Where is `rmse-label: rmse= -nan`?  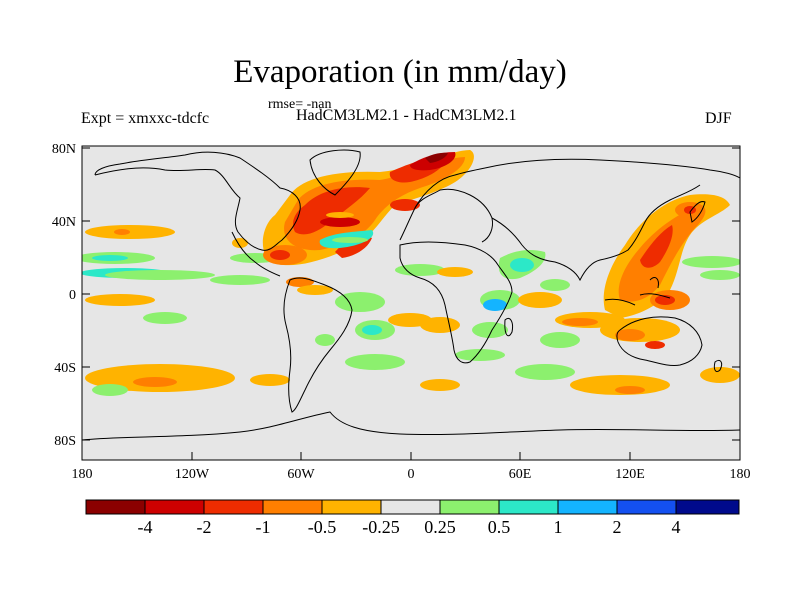
rmse-label: rmse= -nan is located at coordinates (300, 104).